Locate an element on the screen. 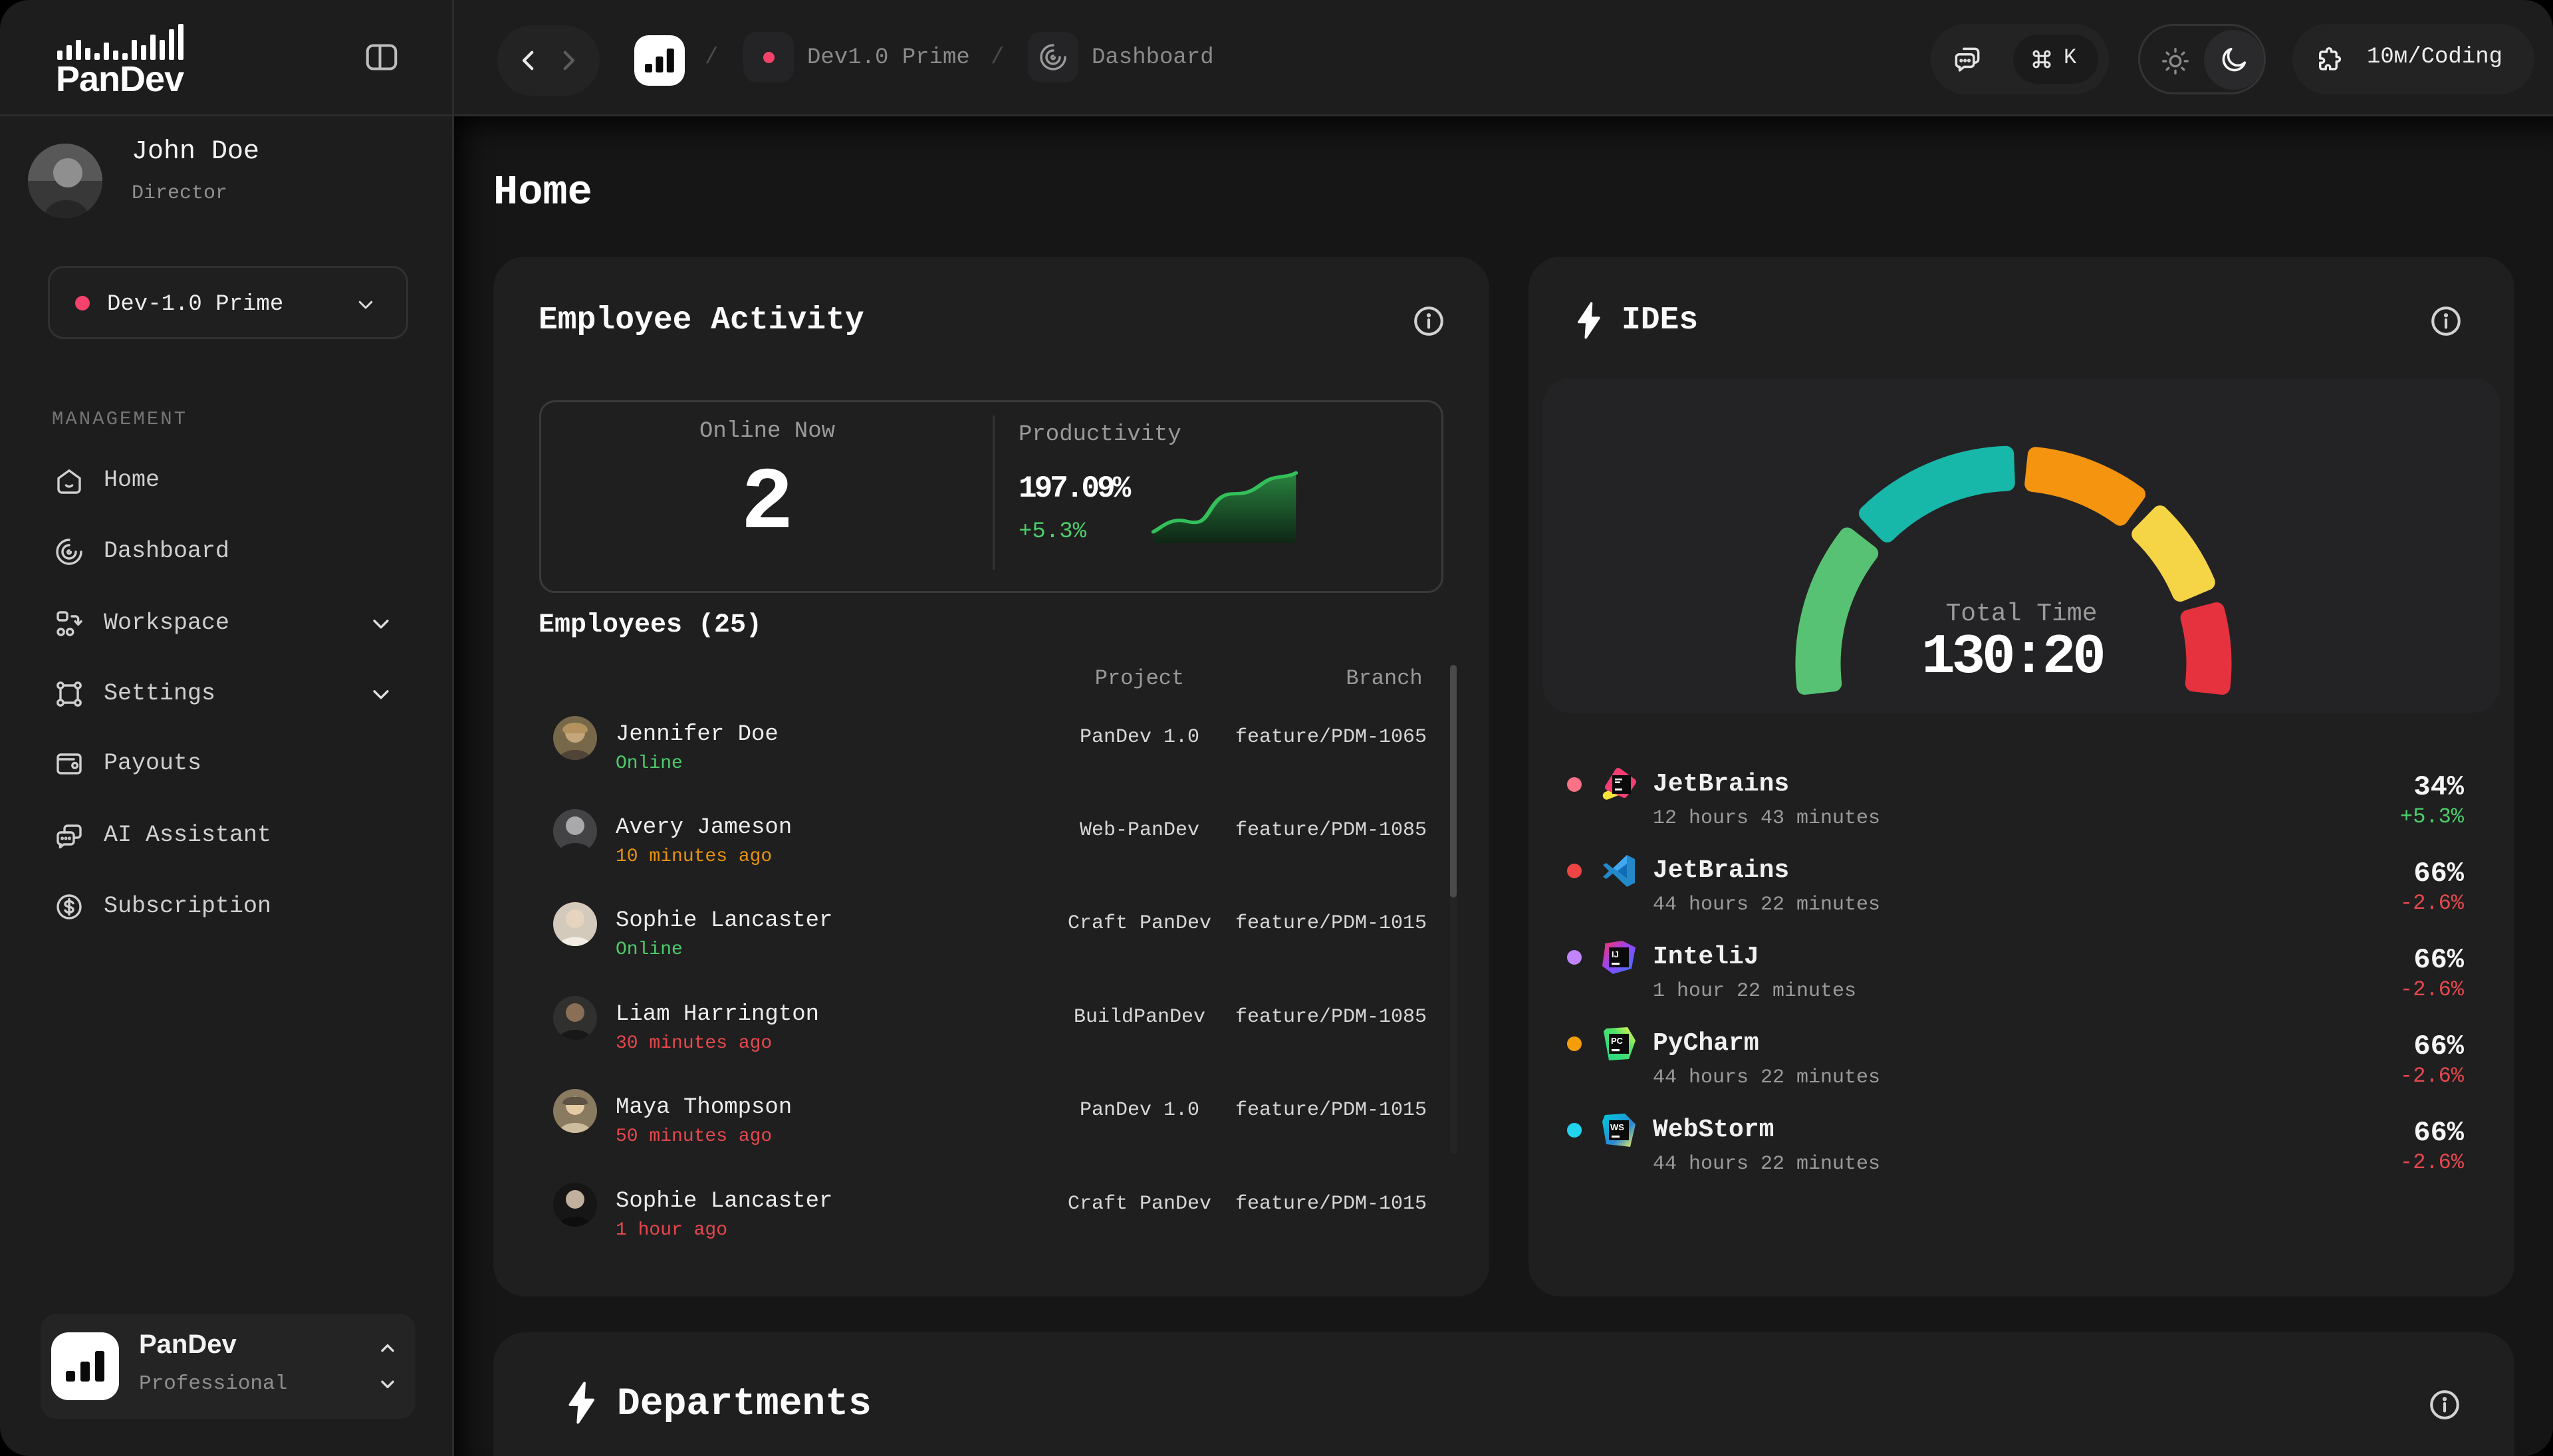  svg-text: PC is located at coordinates (1617, 1041).